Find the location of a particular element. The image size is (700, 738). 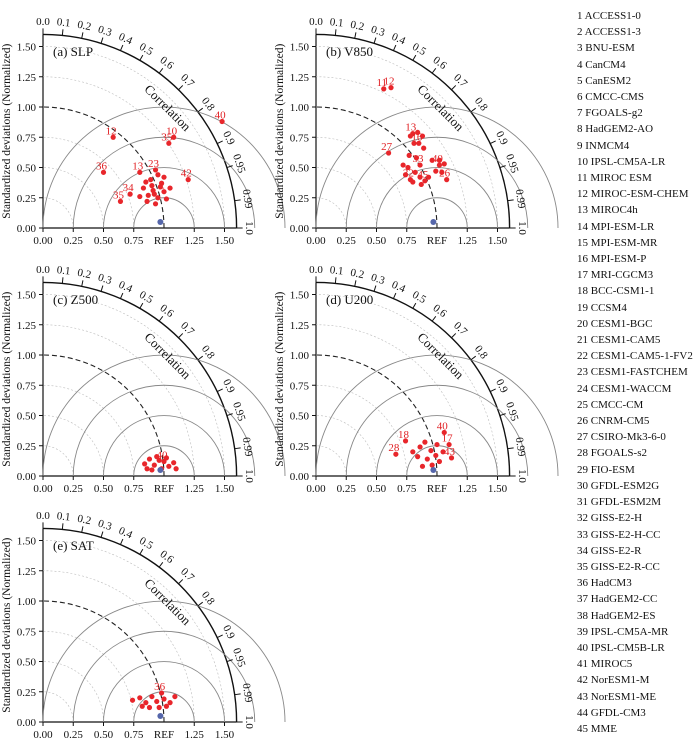

outer-arc is located at coordinates (140, 379).